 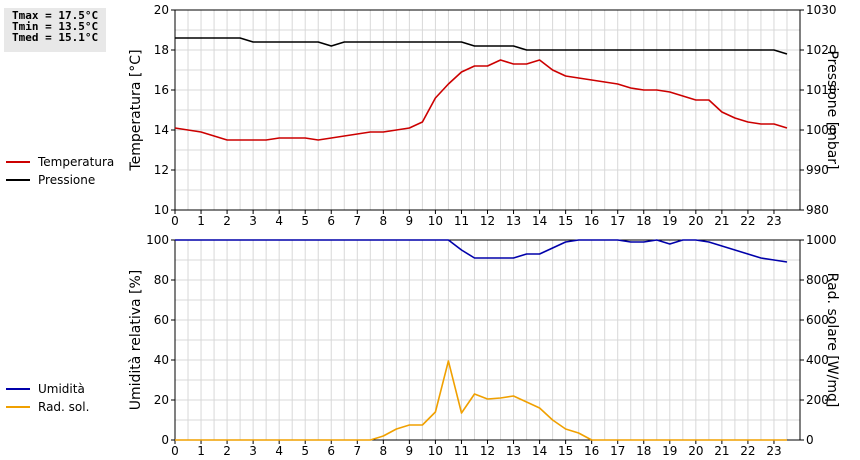 What do you see at coordinates (161, 90) in the screenshot?
I see `ytick-label: 16` at bounding box center [161, 90].